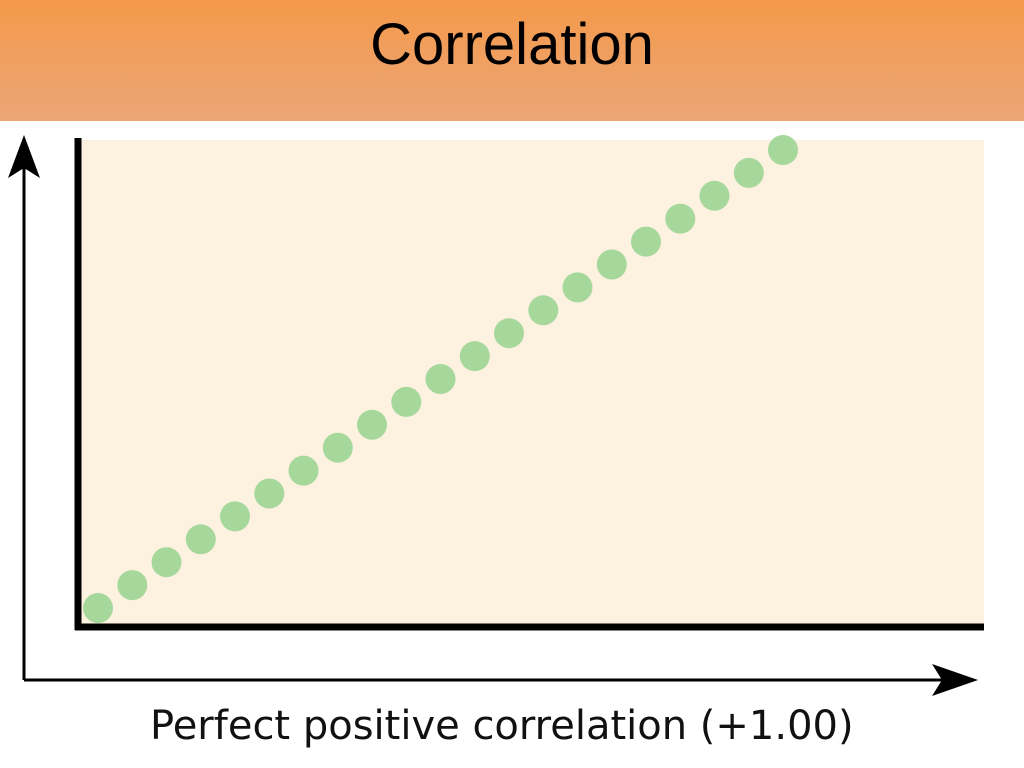 The width and height of the screenshot is (1024, 768). Describe the element at coordinates (955, 680) in the screenshot. I see `x-arrow-head` at that location.